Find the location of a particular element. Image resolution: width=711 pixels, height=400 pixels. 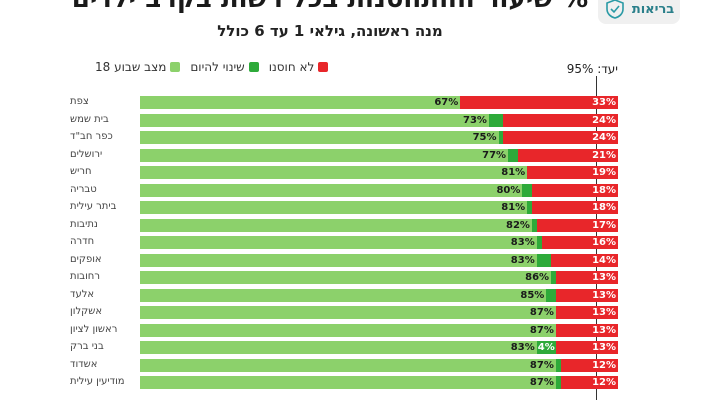

category-label: חריש is located at coordinates (81, 171).